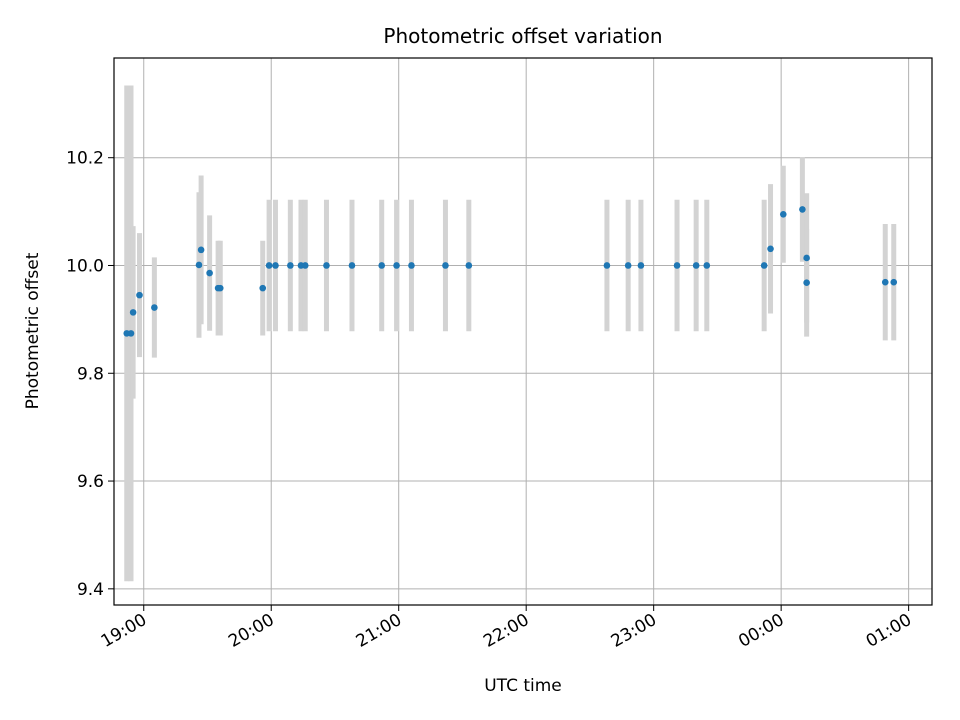 Image resolution: width=960 pixels, height=720 pixels. Describe the element at coordinates (510, 271) in the screenshot. I see `data-points` at that location.